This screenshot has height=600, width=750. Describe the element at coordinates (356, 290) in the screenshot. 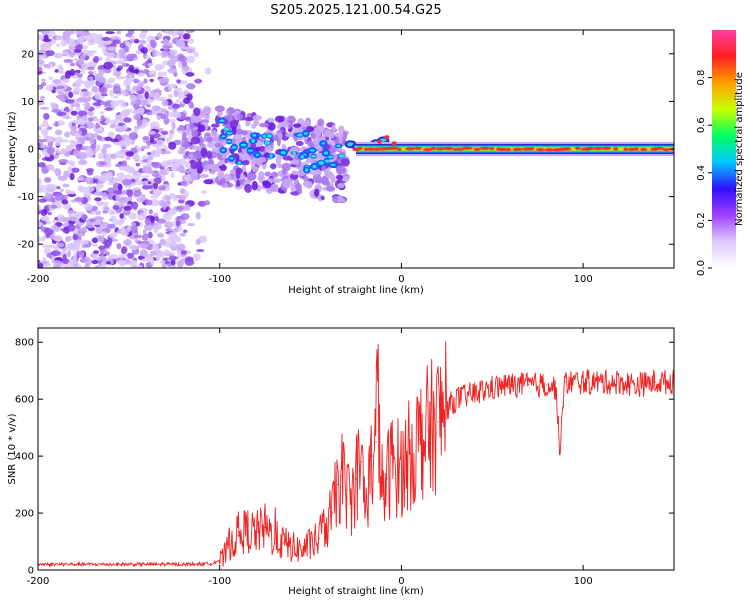

I see `spectrogram-x-title: Height of straight line (km)` at that location.